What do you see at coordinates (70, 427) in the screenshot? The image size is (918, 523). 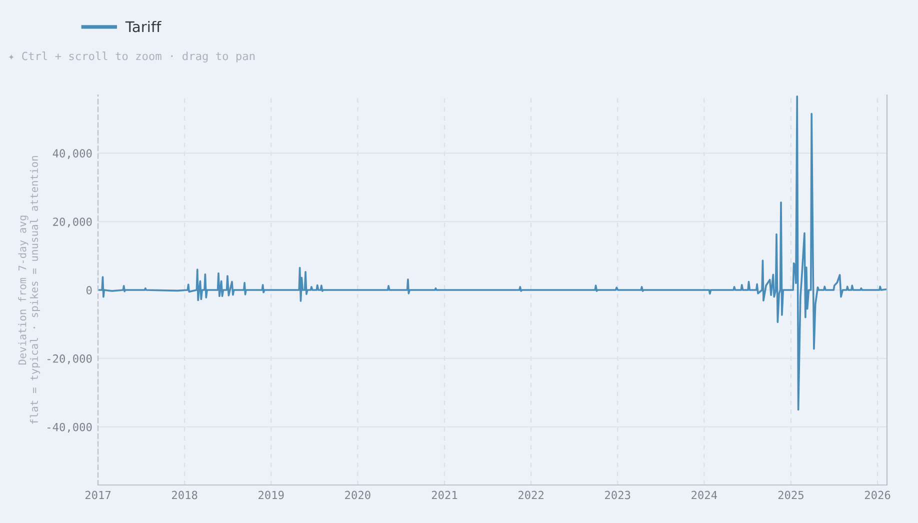 I see `y-tick-label: -40,000` at bounding box center [70, 427].